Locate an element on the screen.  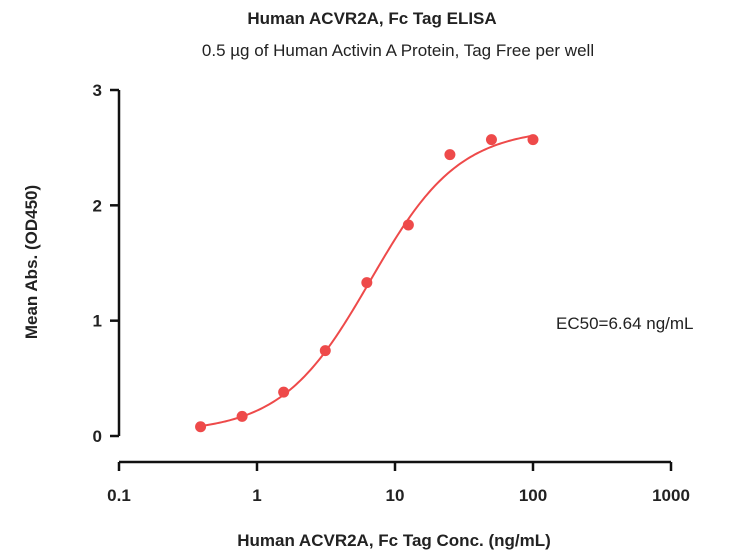
chart-title: Human ACVR2A, Fc Tag ELISA is located at coordinates (371, 18).